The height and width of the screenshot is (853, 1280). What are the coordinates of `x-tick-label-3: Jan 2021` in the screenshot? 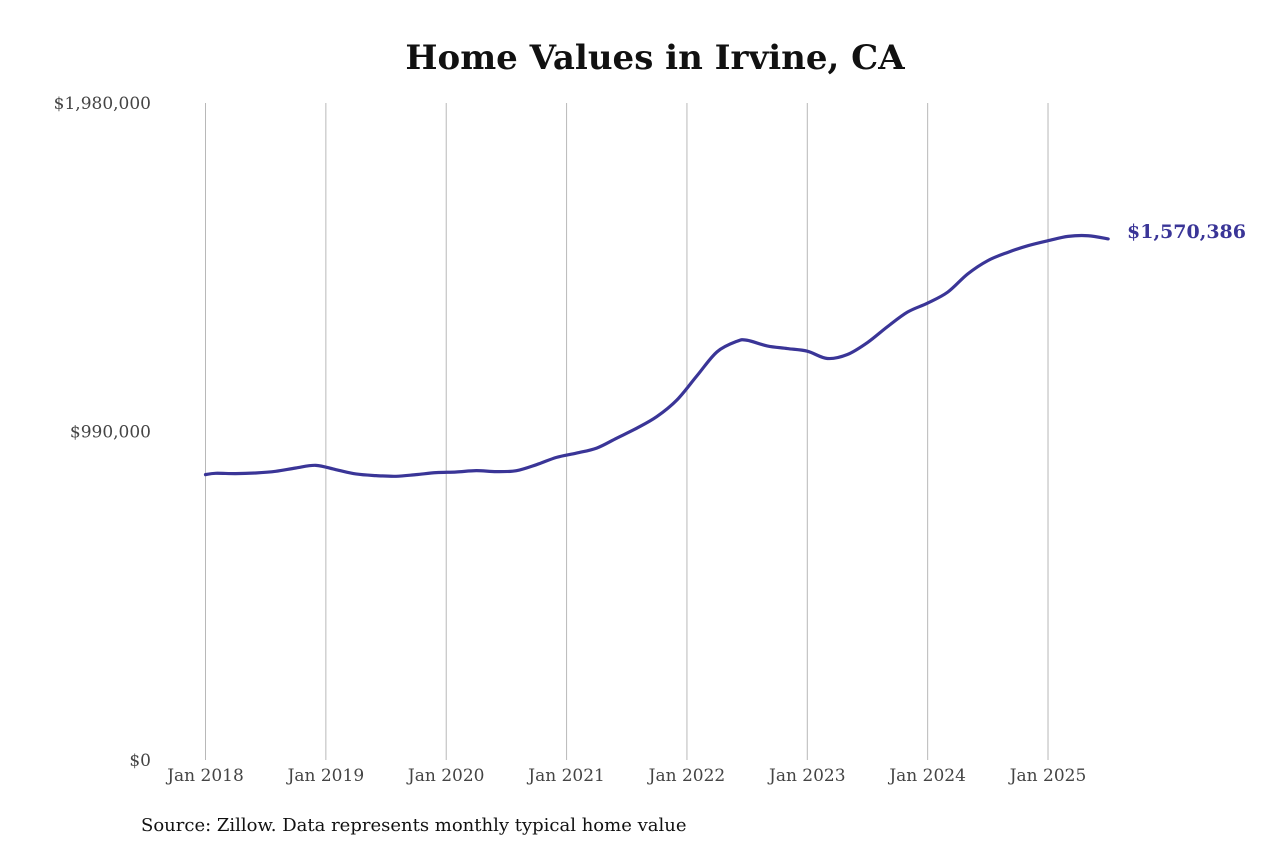 It's located at (565, 776).